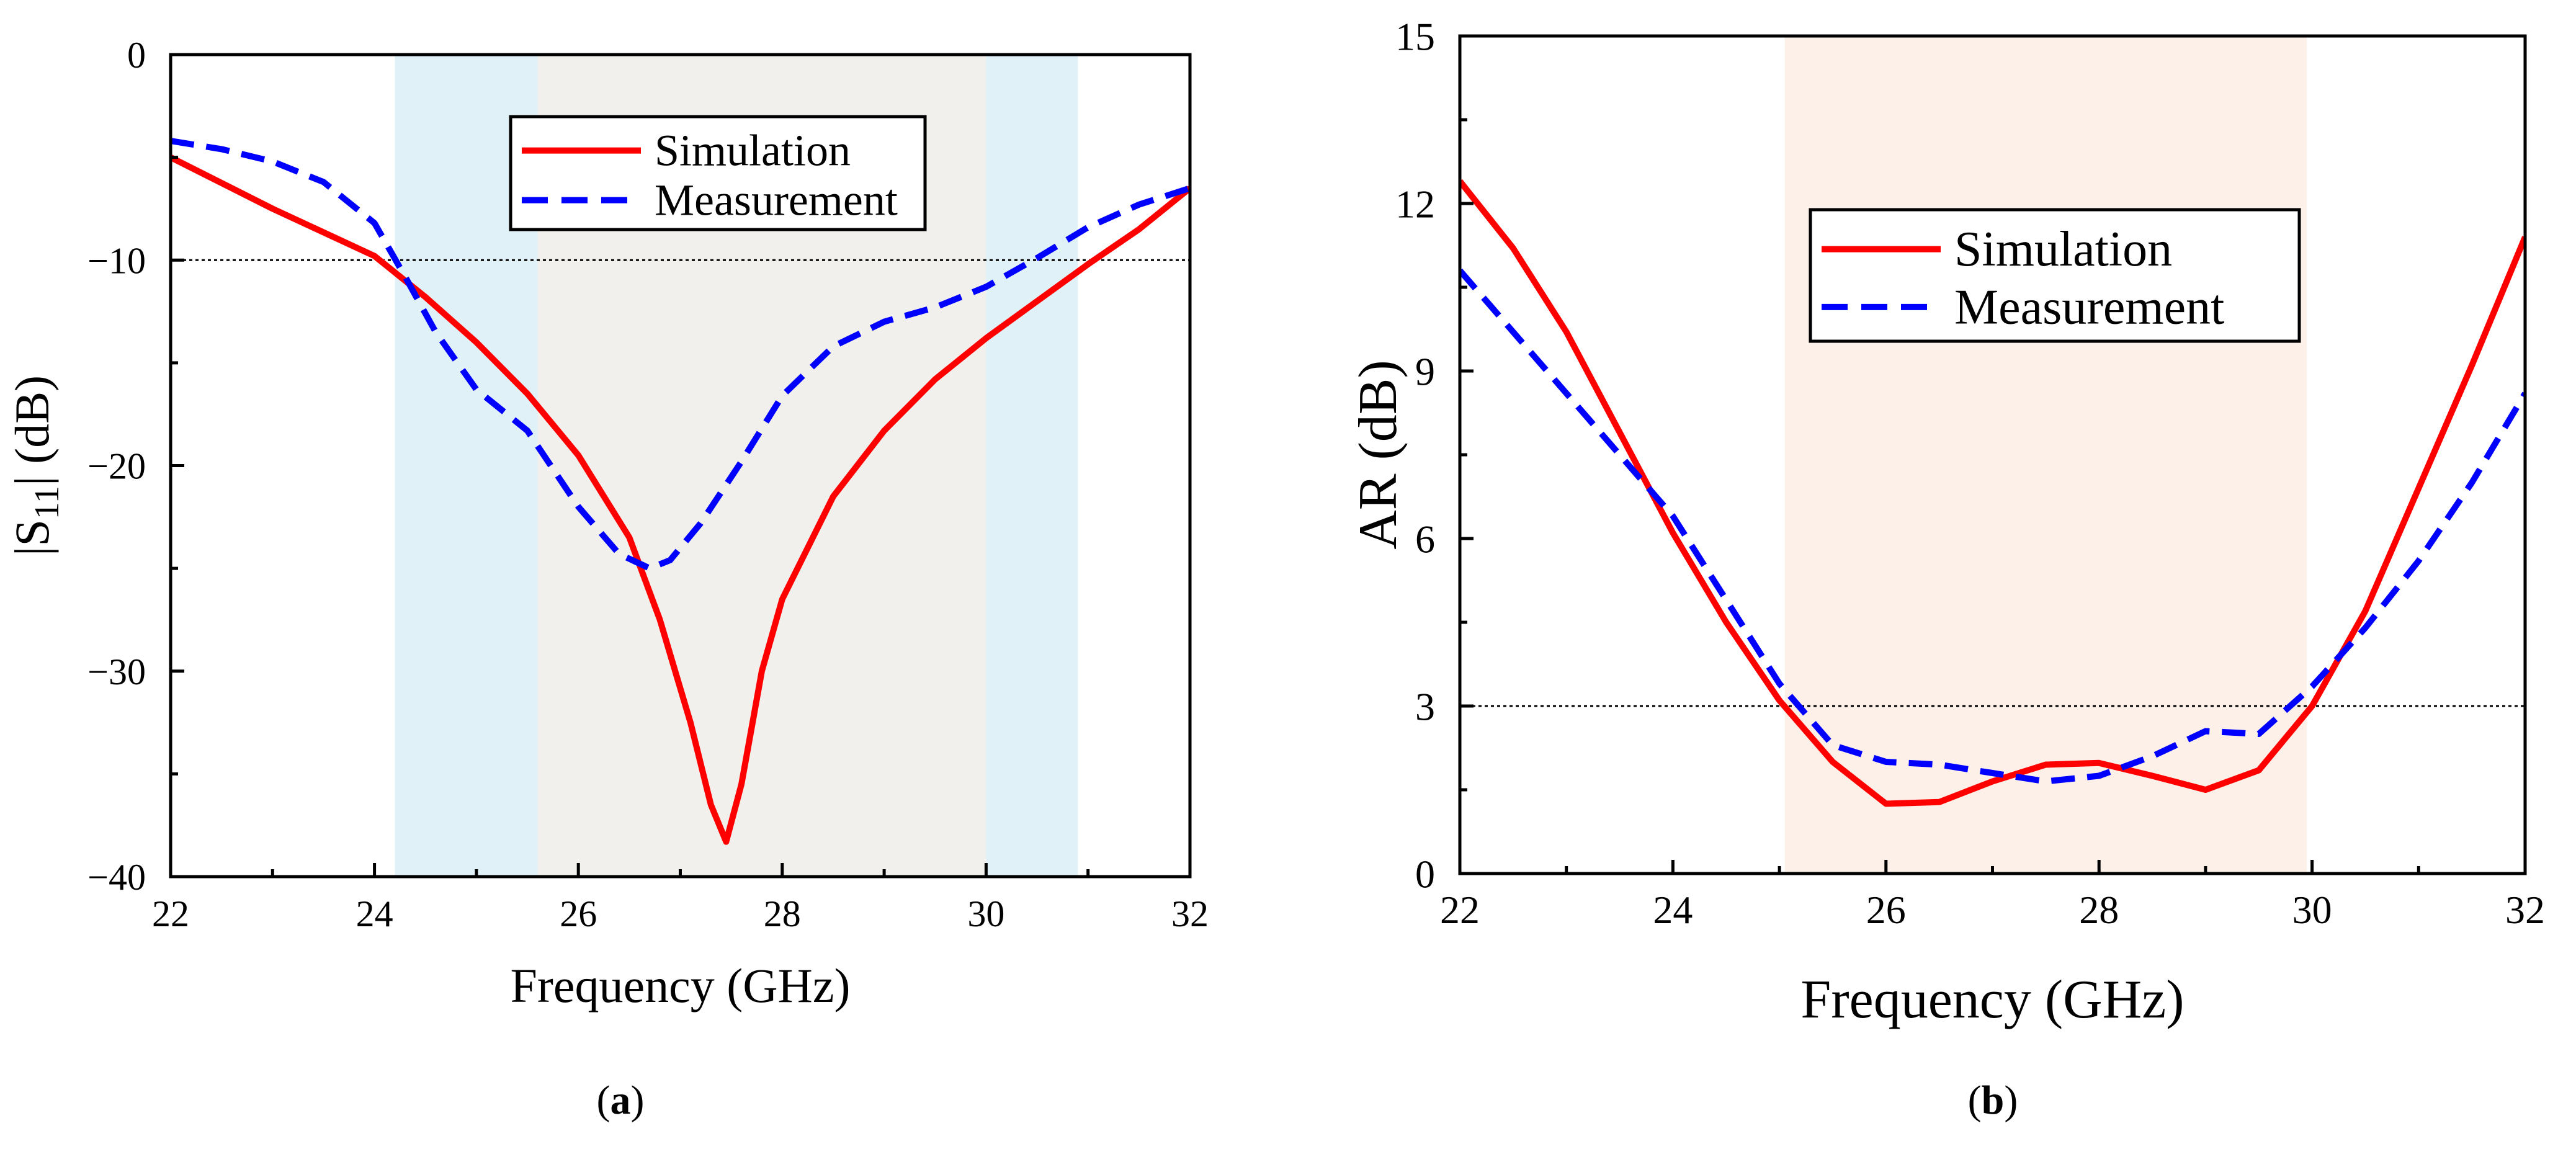 This screenshot has width=2576, height=1149. Describe the element at coordinates (32, 430) in the screenshot. I see `y-axis-label-part: | (dB)` at that location.